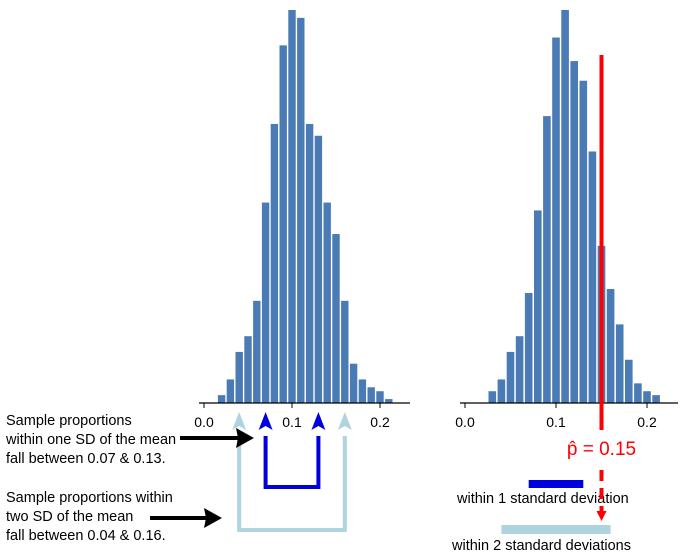  I want to click on one-sd-pointer-arrowhead, so click(245, 438).